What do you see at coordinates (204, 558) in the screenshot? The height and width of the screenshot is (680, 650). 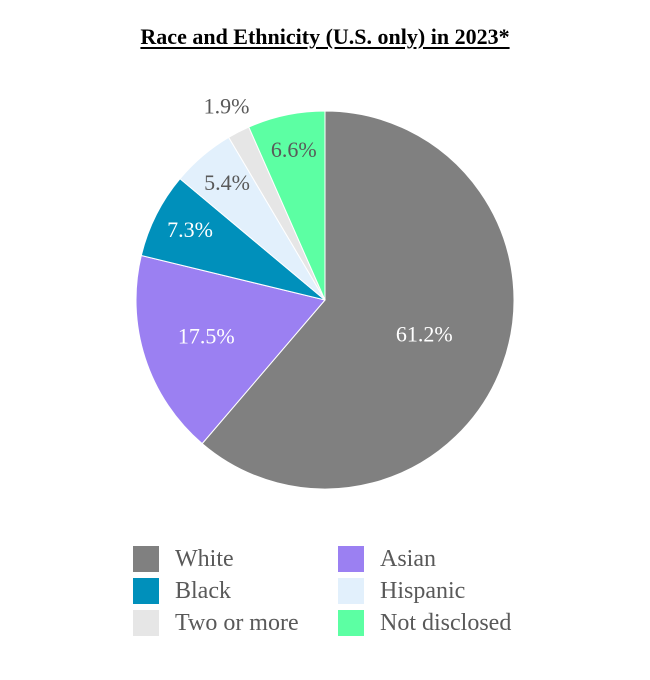 I see `legend-label-white: White` at bounding box center [204, 558].